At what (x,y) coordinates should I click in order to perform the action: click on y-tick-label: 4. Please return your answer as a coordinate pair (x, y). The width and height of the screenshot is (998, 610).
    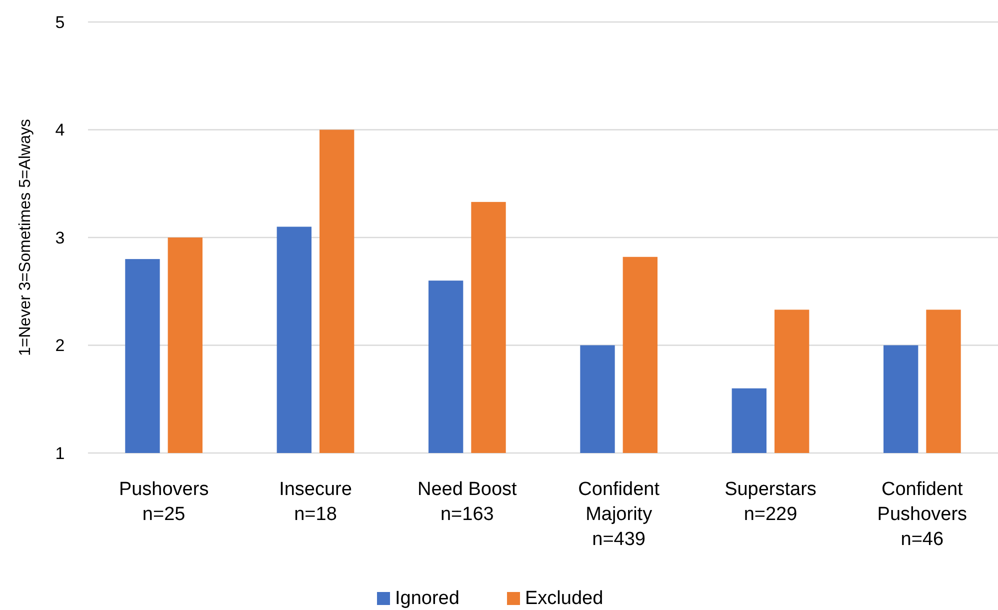
    Looking at the image, I should click on (60, 130).